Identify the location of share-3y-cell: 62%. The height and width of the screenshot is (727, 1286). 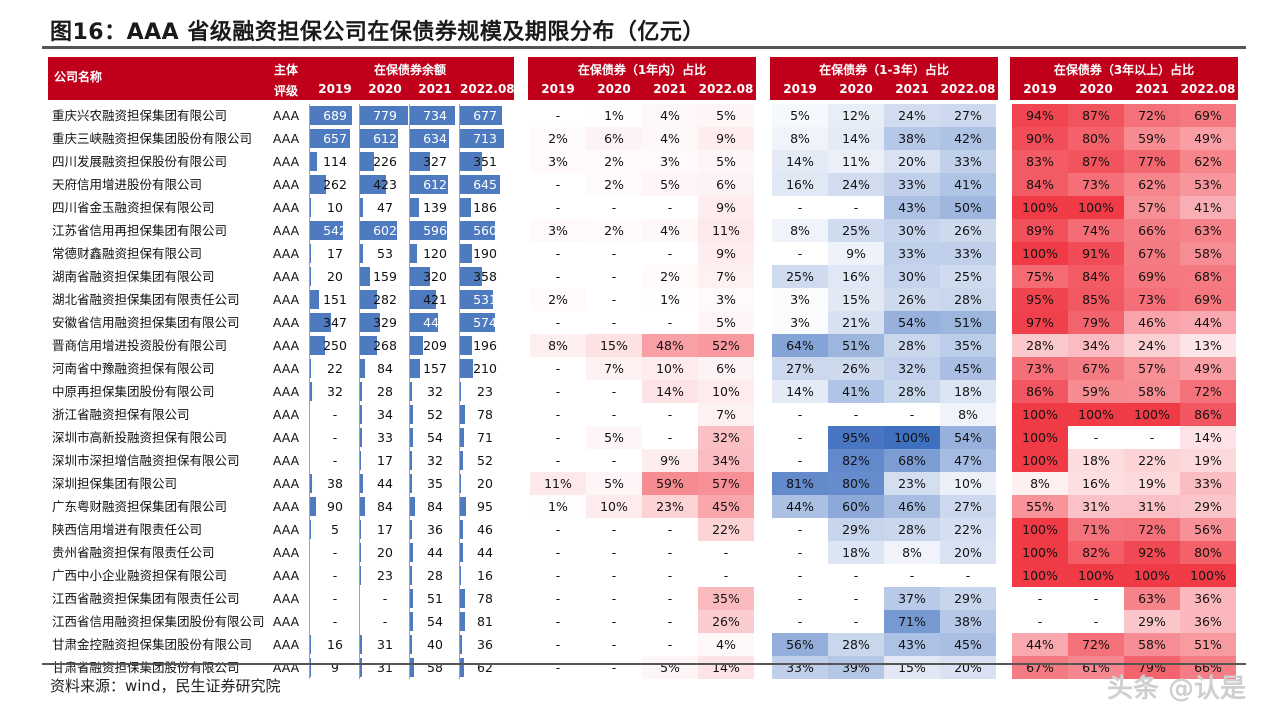
(1208, 161).